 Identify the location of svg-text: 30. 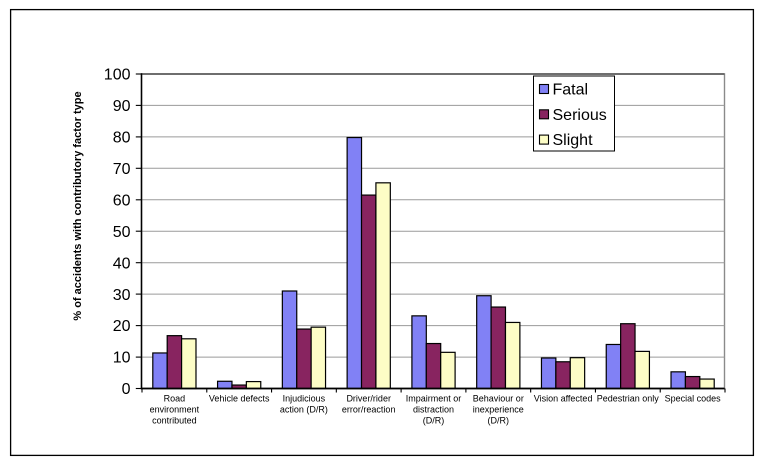
(122, 295).